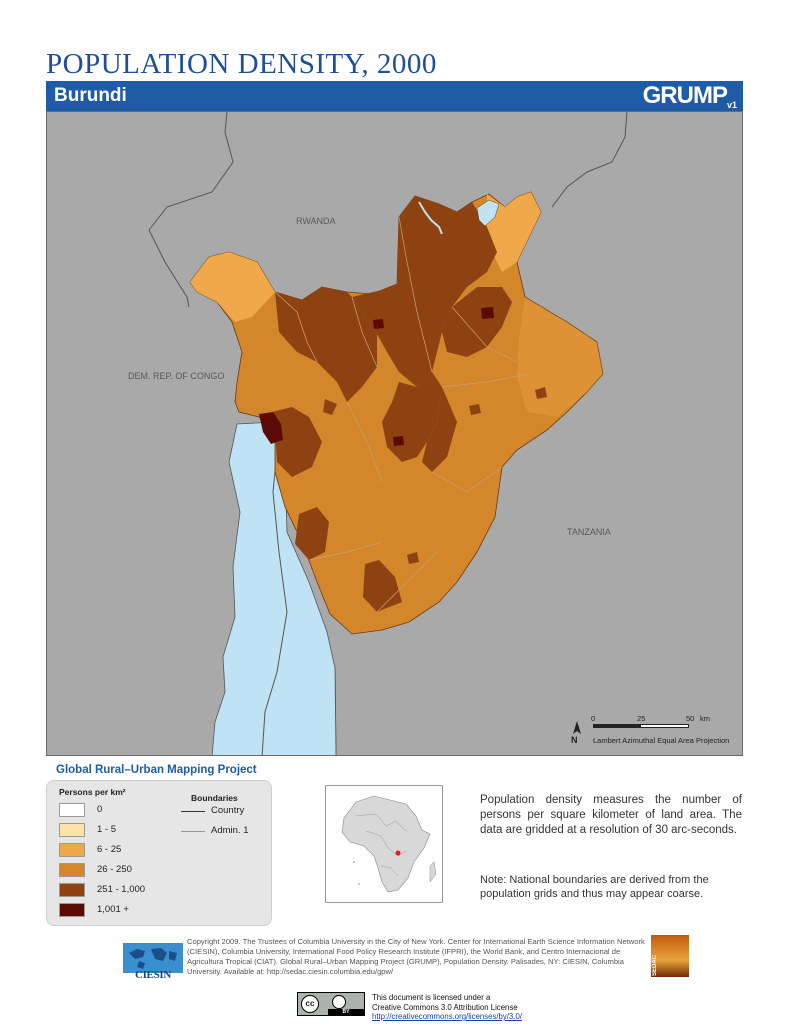 The image size is (791, 1024). Describe the element at coordinates (488, 213) in the screenshot. I see `lake-rweru` at that location.